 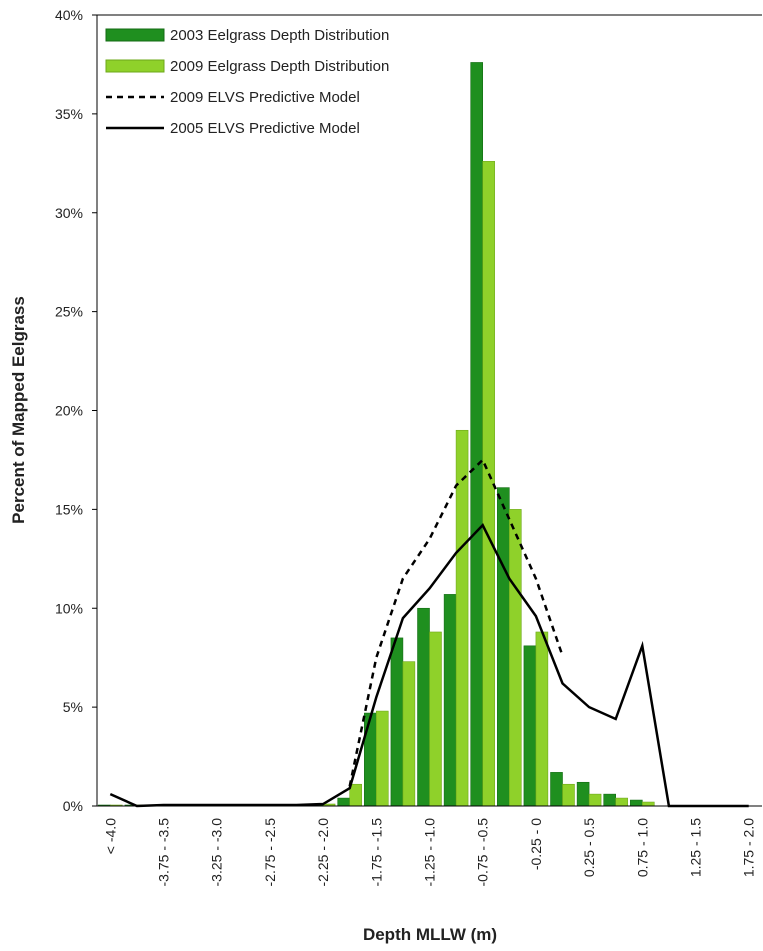 I want to click on x-tick-label: 0.25 - 0.5, so click(x=589, y=847).